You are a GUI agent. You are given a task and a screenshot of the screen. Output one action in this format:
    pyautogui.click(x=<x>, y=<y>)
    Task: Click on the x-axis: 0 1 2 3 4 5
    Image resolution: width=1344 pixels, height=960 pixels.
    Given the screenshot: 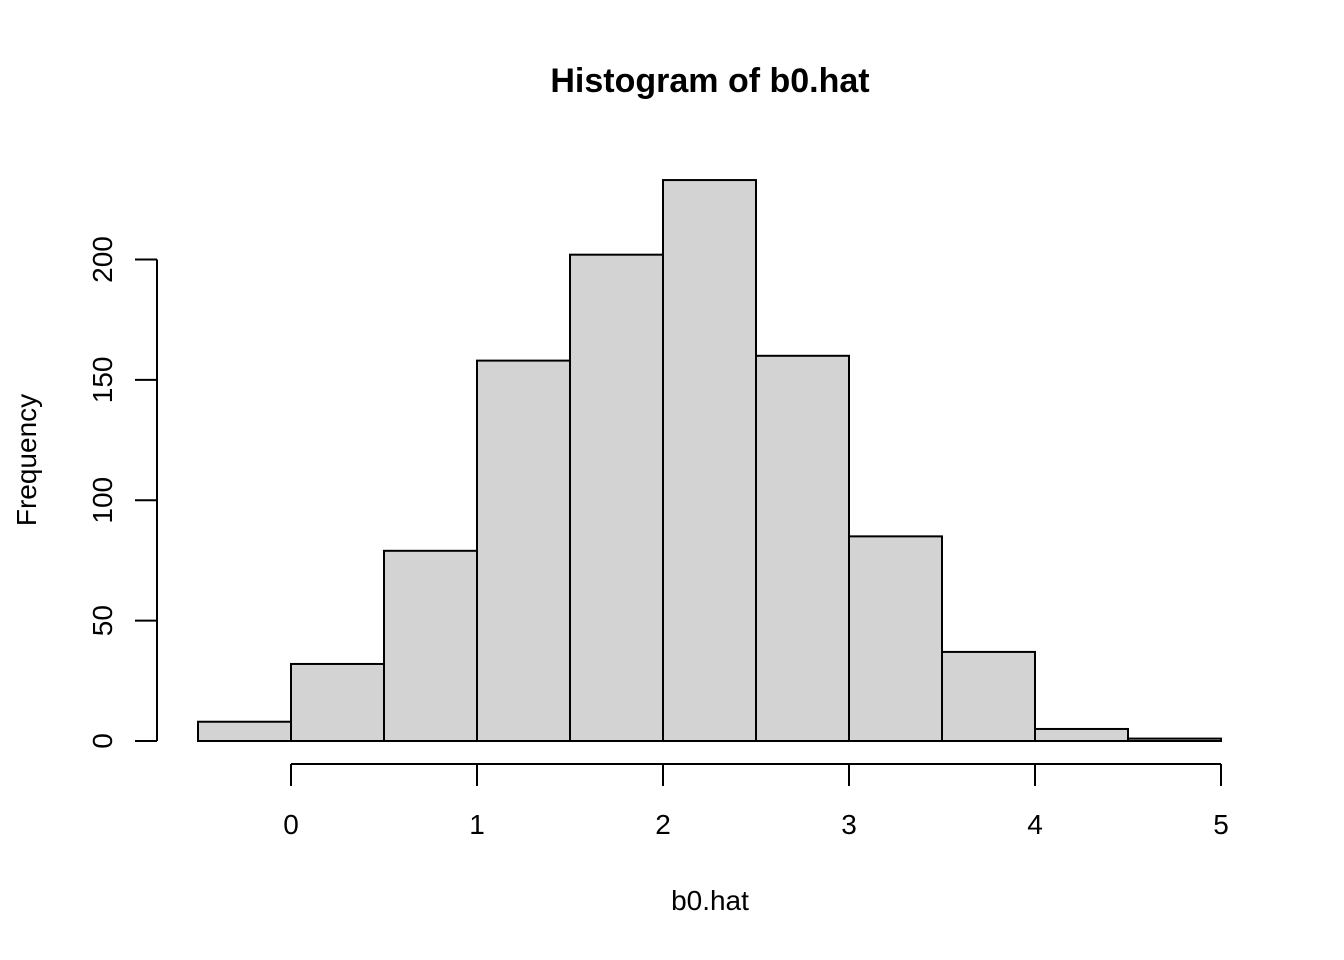 What is the action you would take?
    pyautogui.click(x=756, y=801)
    